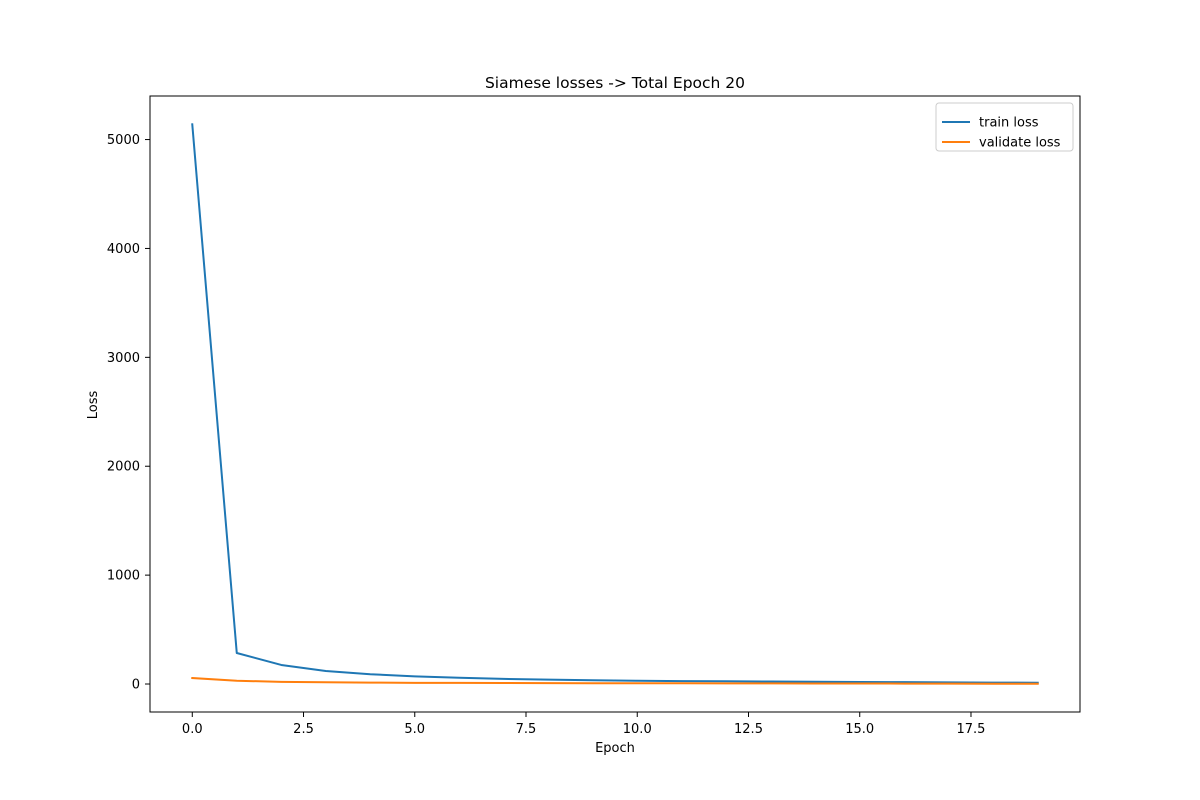  I want to click on y-tick-label: 4000, so click(123, 249).